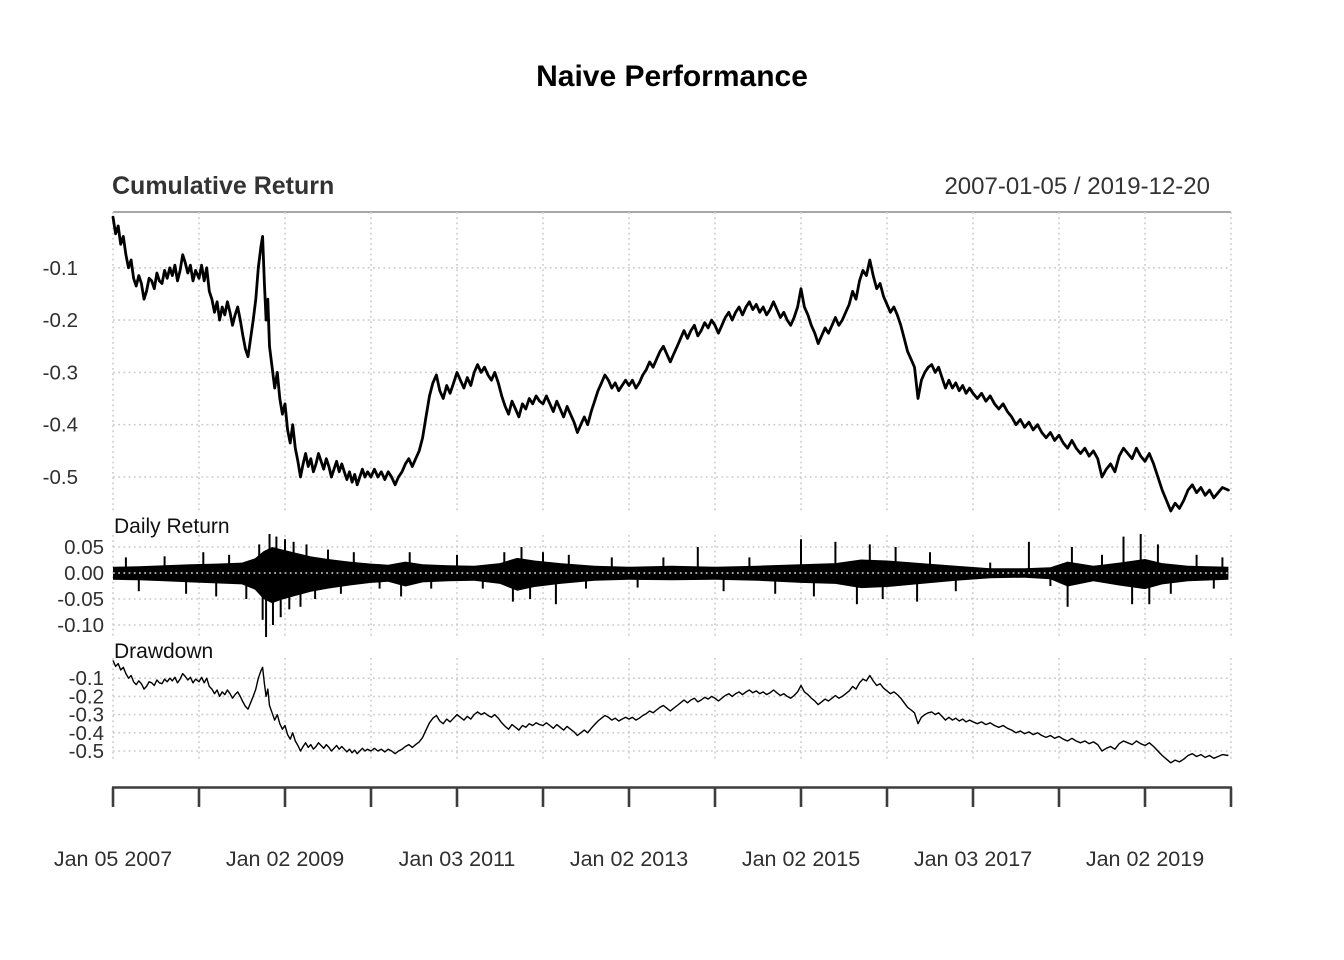 Image resolution: width=1344 pixels, height=960 pixels. I want to click on date-range-label: 2007-01-05 / 2019-12-20, so click(1077, 186).